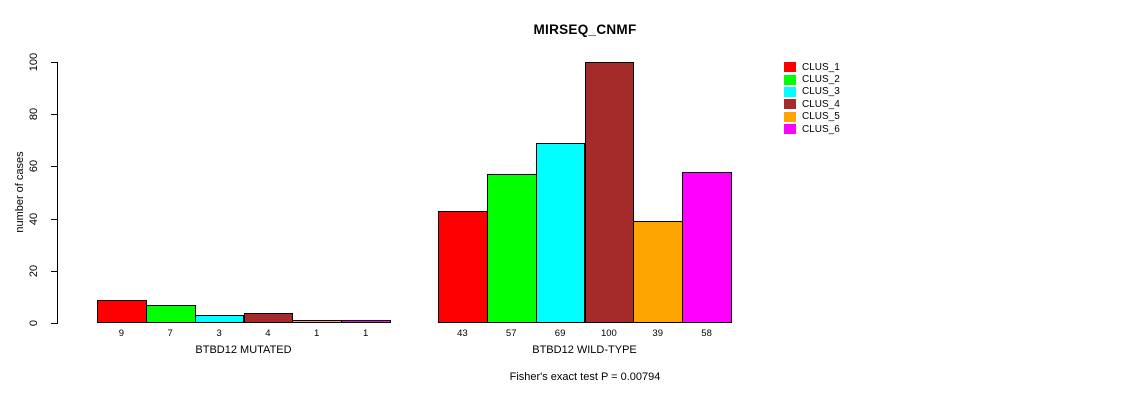 This screenshot has height=400, width=1140. Describe the element at coordinates (609, 192) in the screenshot. I see `bar-clus_4-group2` at that location.